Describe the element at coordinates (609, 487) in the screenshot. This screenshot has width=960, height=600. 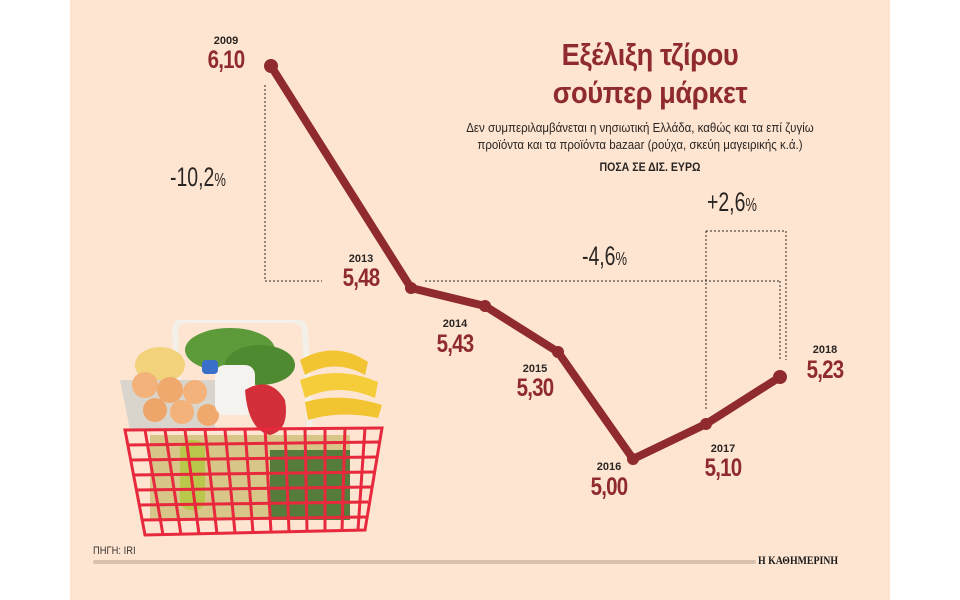
I see `value-label-2016: 5,00` at that location.